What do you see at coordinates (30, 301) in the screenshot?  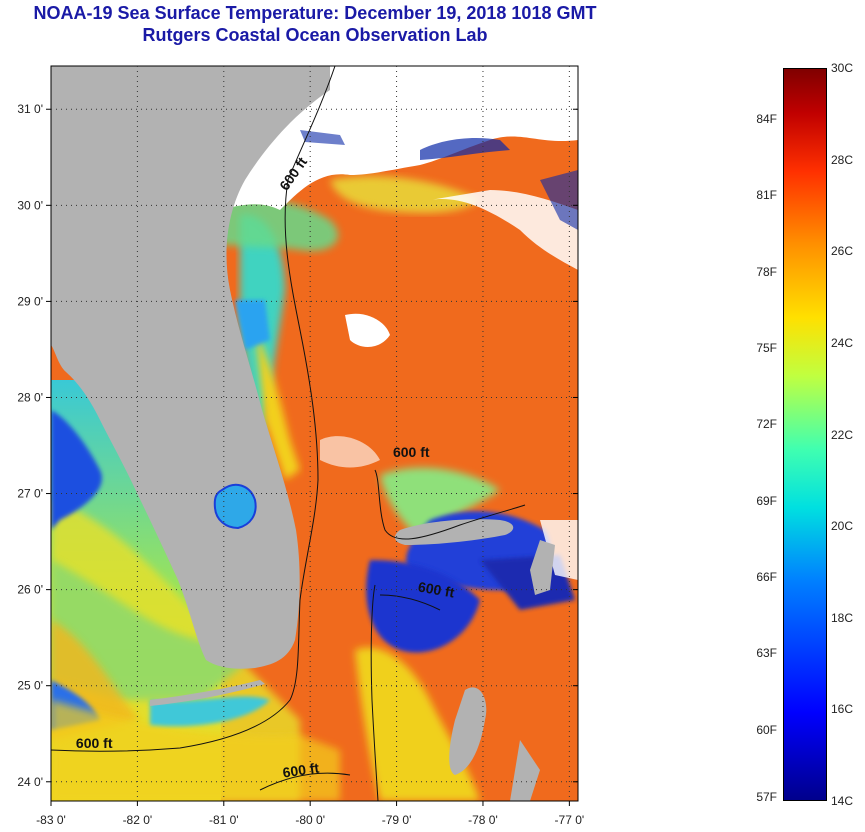 I see `lat-tick-label: 29 0'` at bounding box center [30, 301].